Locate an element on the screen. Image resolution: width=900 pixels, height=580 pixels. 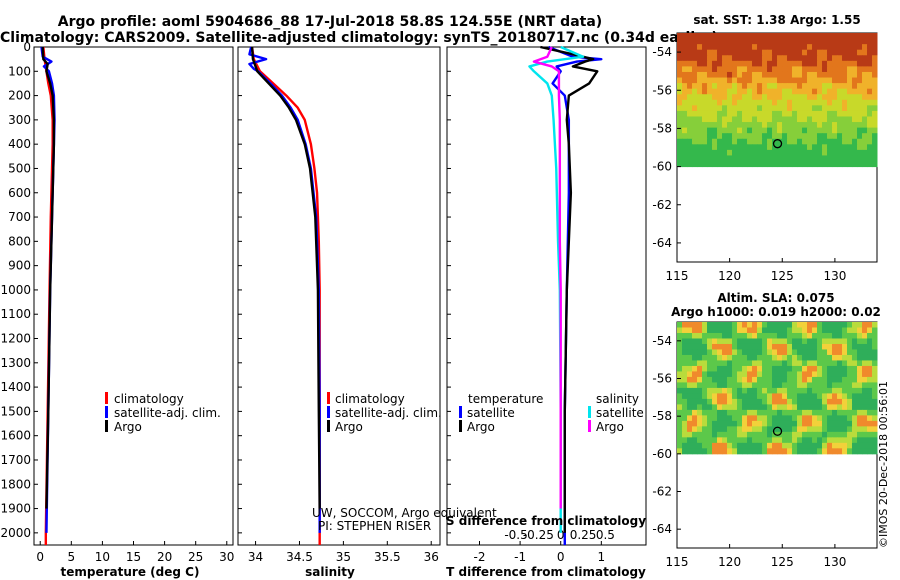
difference-top-tick-label: -0.25 is located at coordinates (538, 535).